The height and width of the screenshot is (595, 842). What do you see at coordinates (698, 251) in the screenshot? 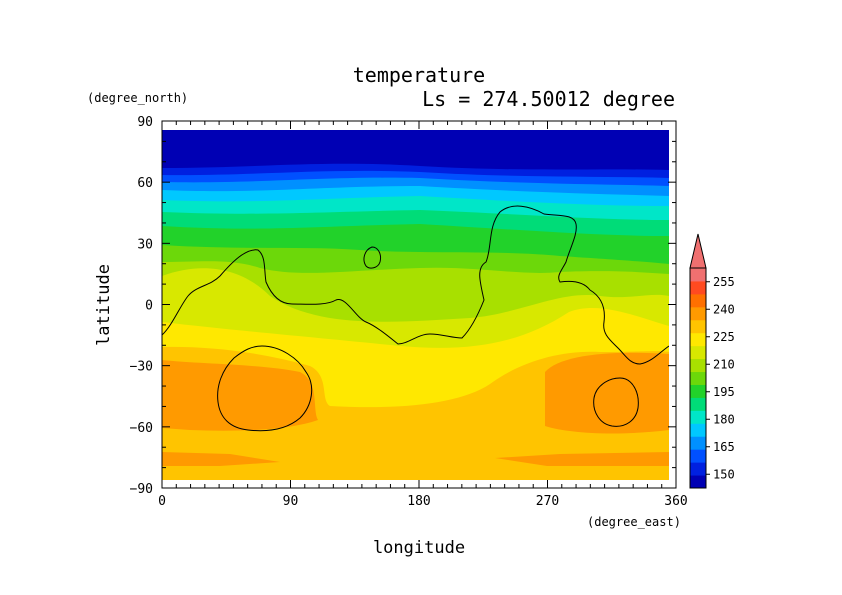
I see `colorbar-extend-arrow` at bounding box center [698, 251].